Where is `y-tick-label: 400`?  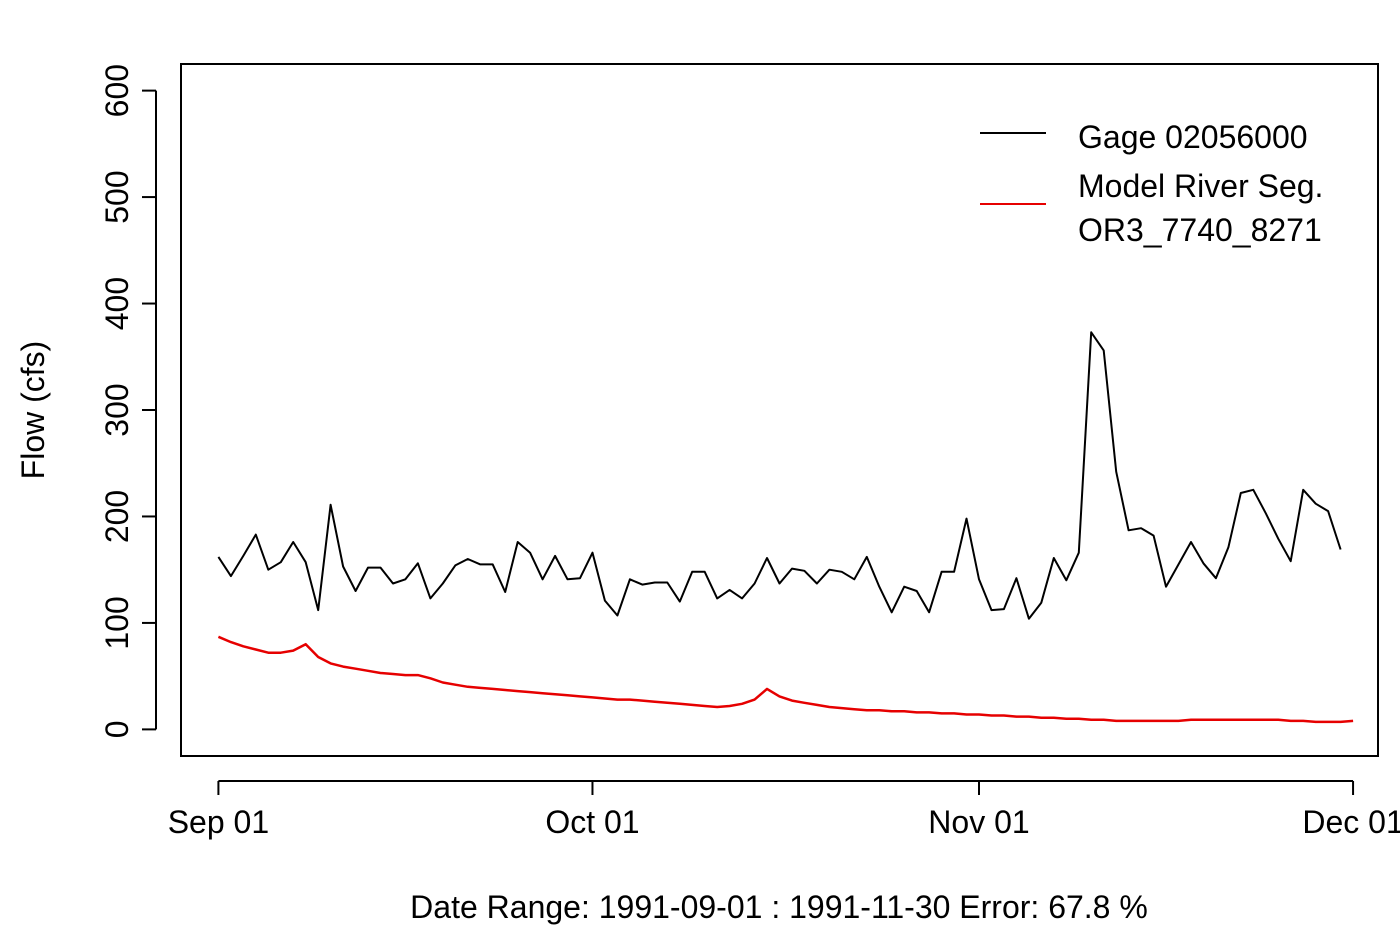 y-tick-label: 400 is located at coordinates (117, 303).